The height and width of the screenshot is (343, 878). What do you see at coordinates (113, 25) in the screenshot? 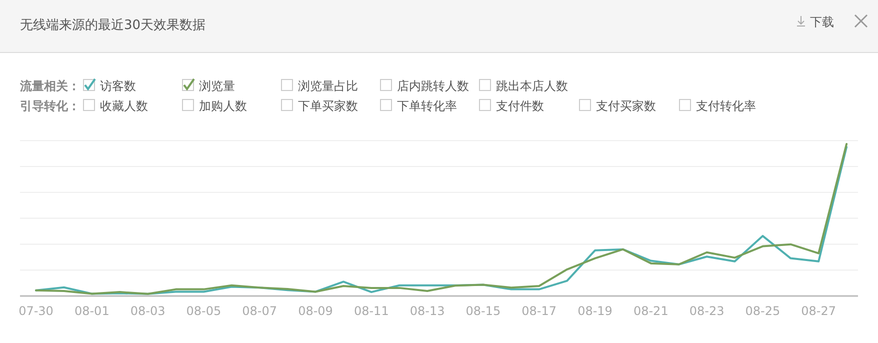
I see `chart-title: 无线端来源的最近30天效果数据` at bounding box center [113, 25].